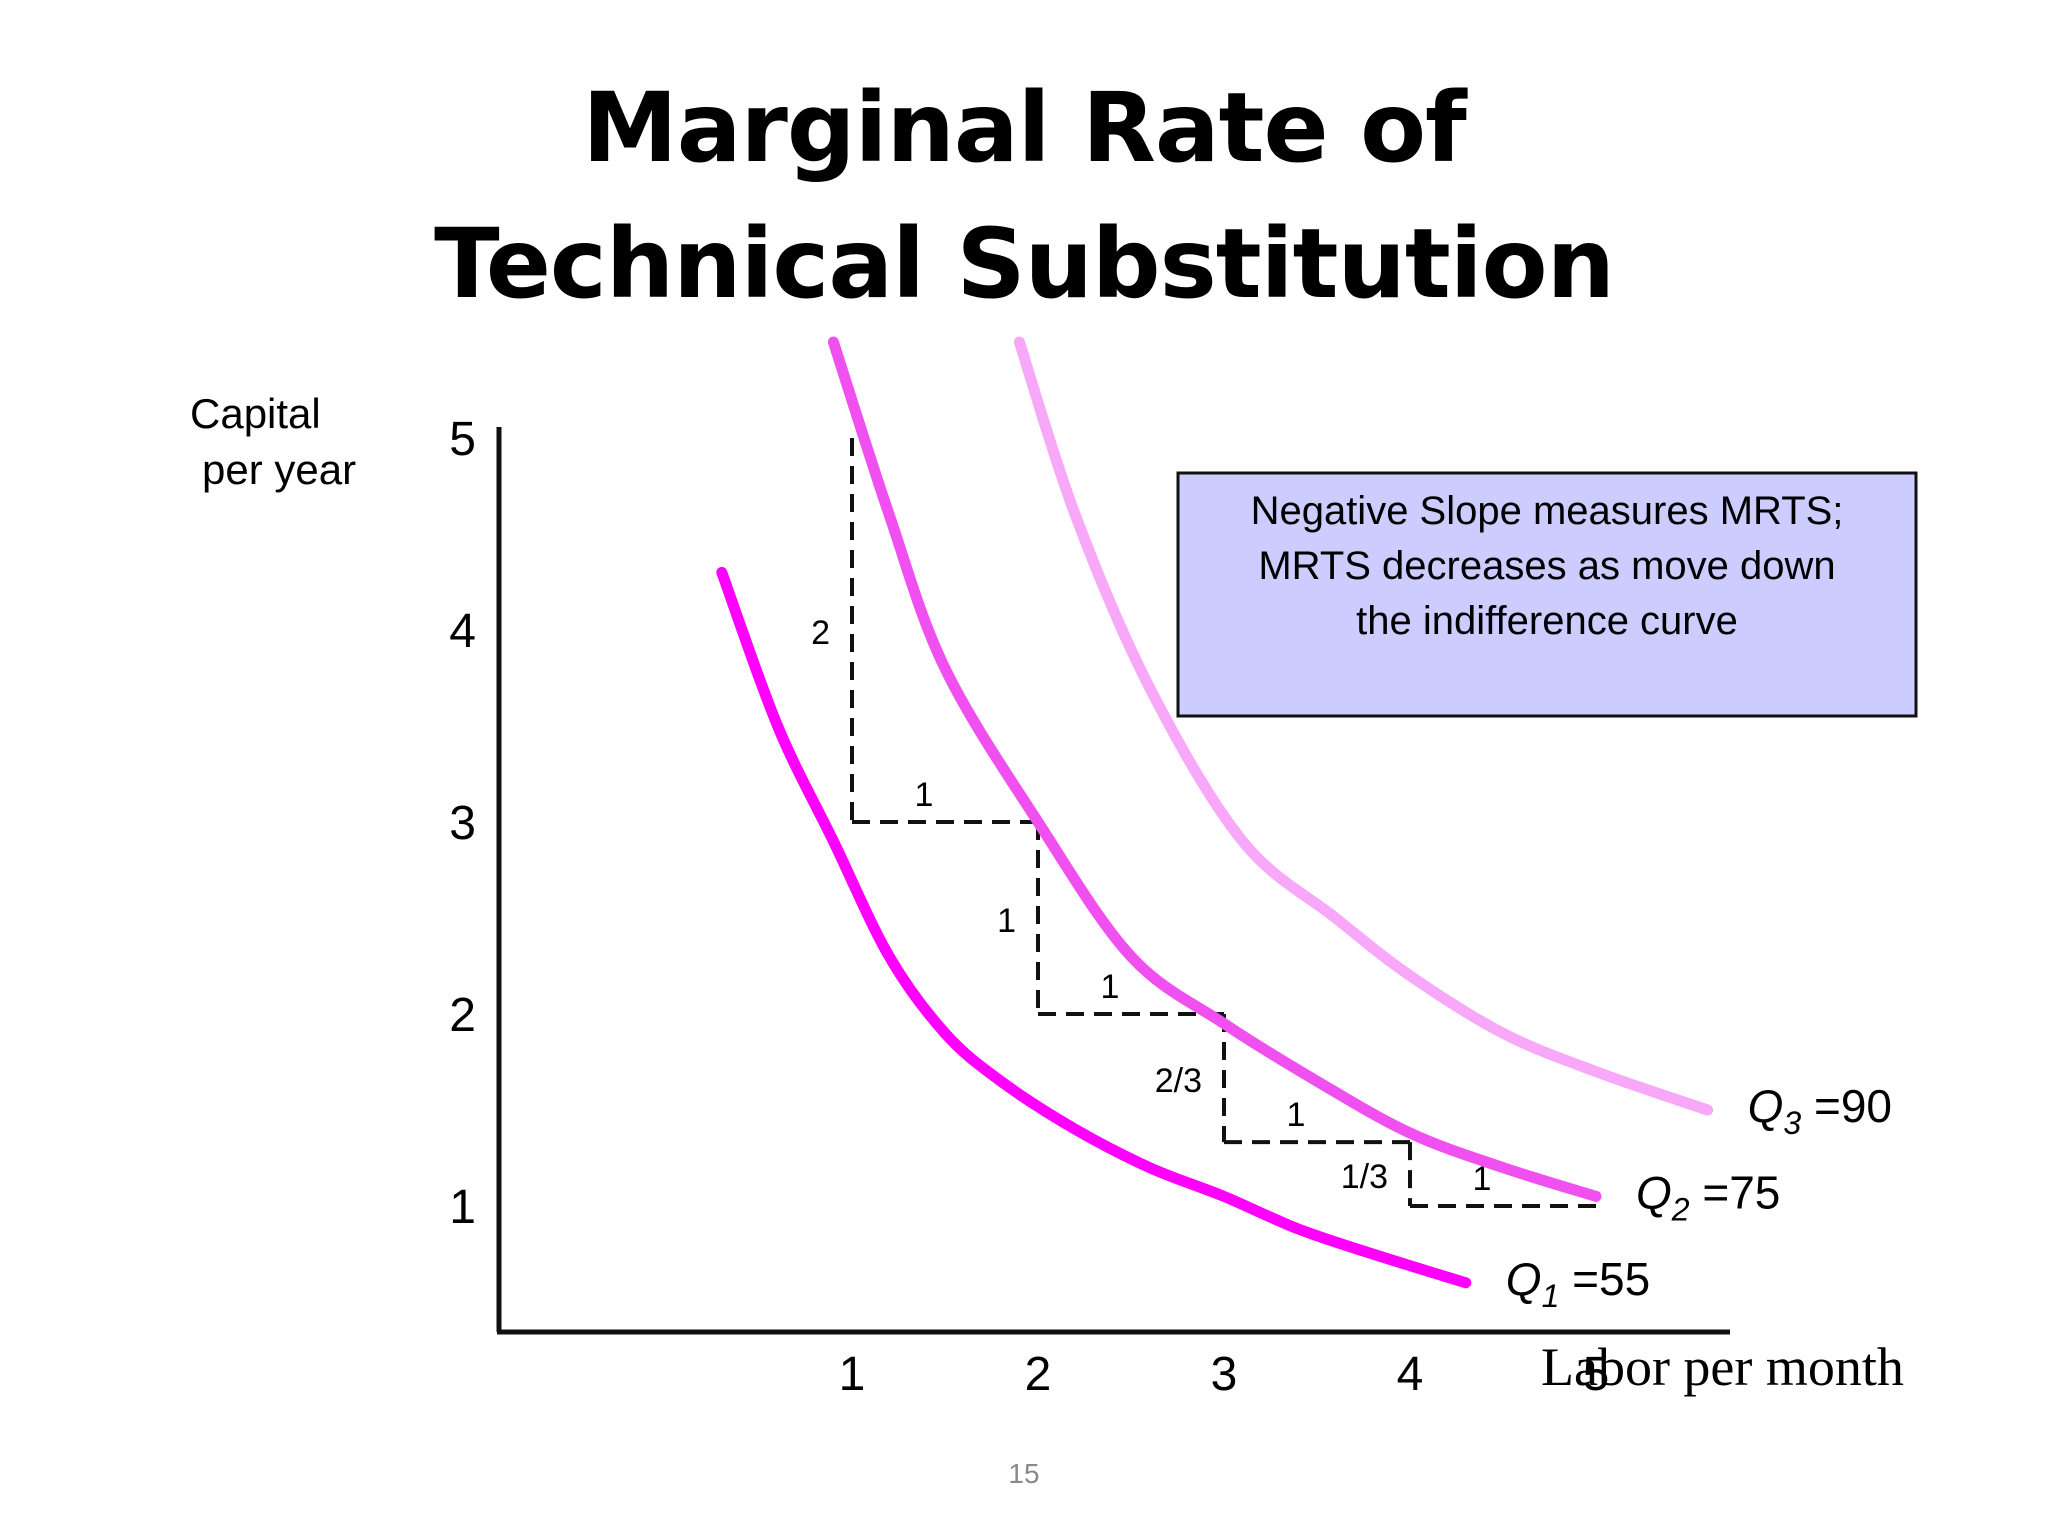  What do you see at coordinates (1546, 566) in the screenshot?
I see `annotation-line-2: MRTS decreases as move down` at bounding box center [1546, 566].